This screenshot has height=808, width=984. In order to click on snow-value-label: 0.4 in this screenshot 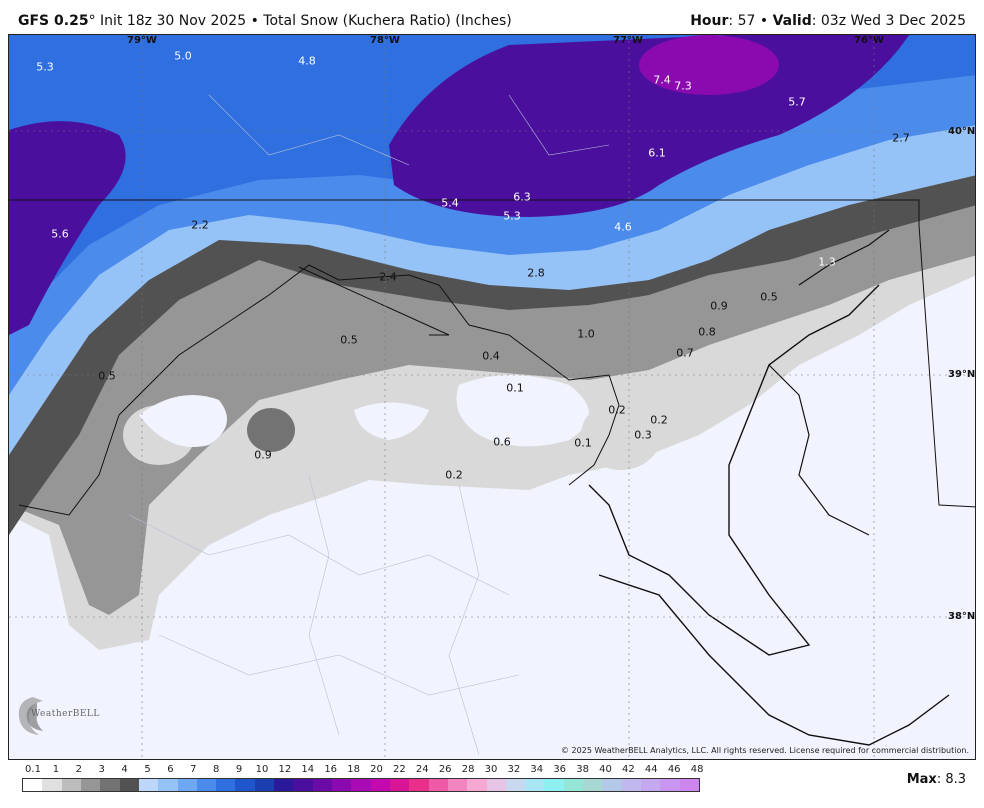, I will do `click(491, 356)`.